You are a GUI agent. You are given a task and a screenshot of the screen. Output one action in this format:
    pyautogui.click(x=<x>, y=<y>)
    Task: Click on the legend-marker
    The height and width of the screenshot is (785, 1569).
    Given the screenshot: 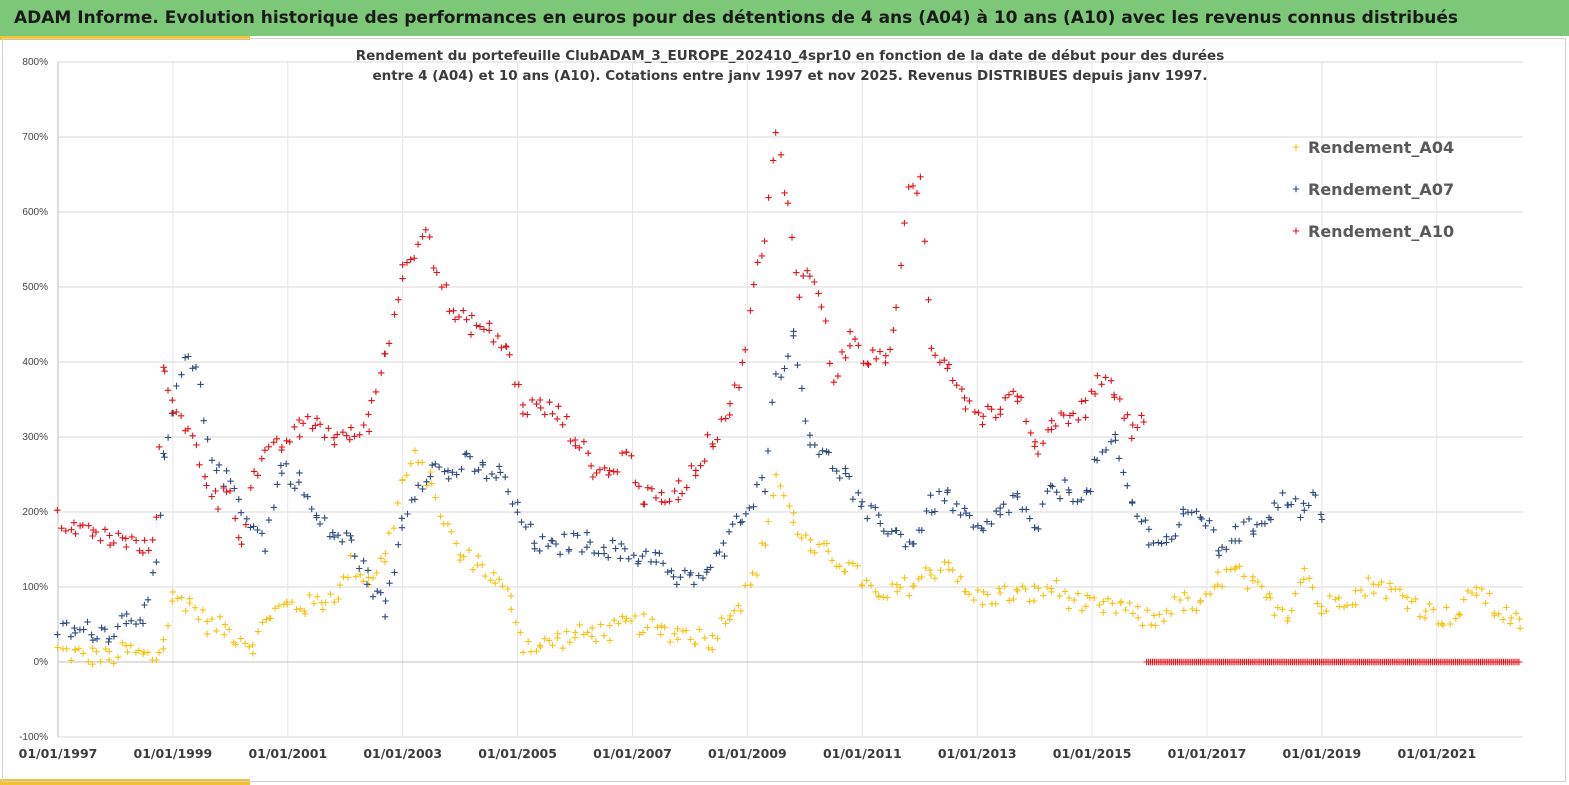 What is the action you would take?
    pyautogui.click(x=1296, y=189)
    